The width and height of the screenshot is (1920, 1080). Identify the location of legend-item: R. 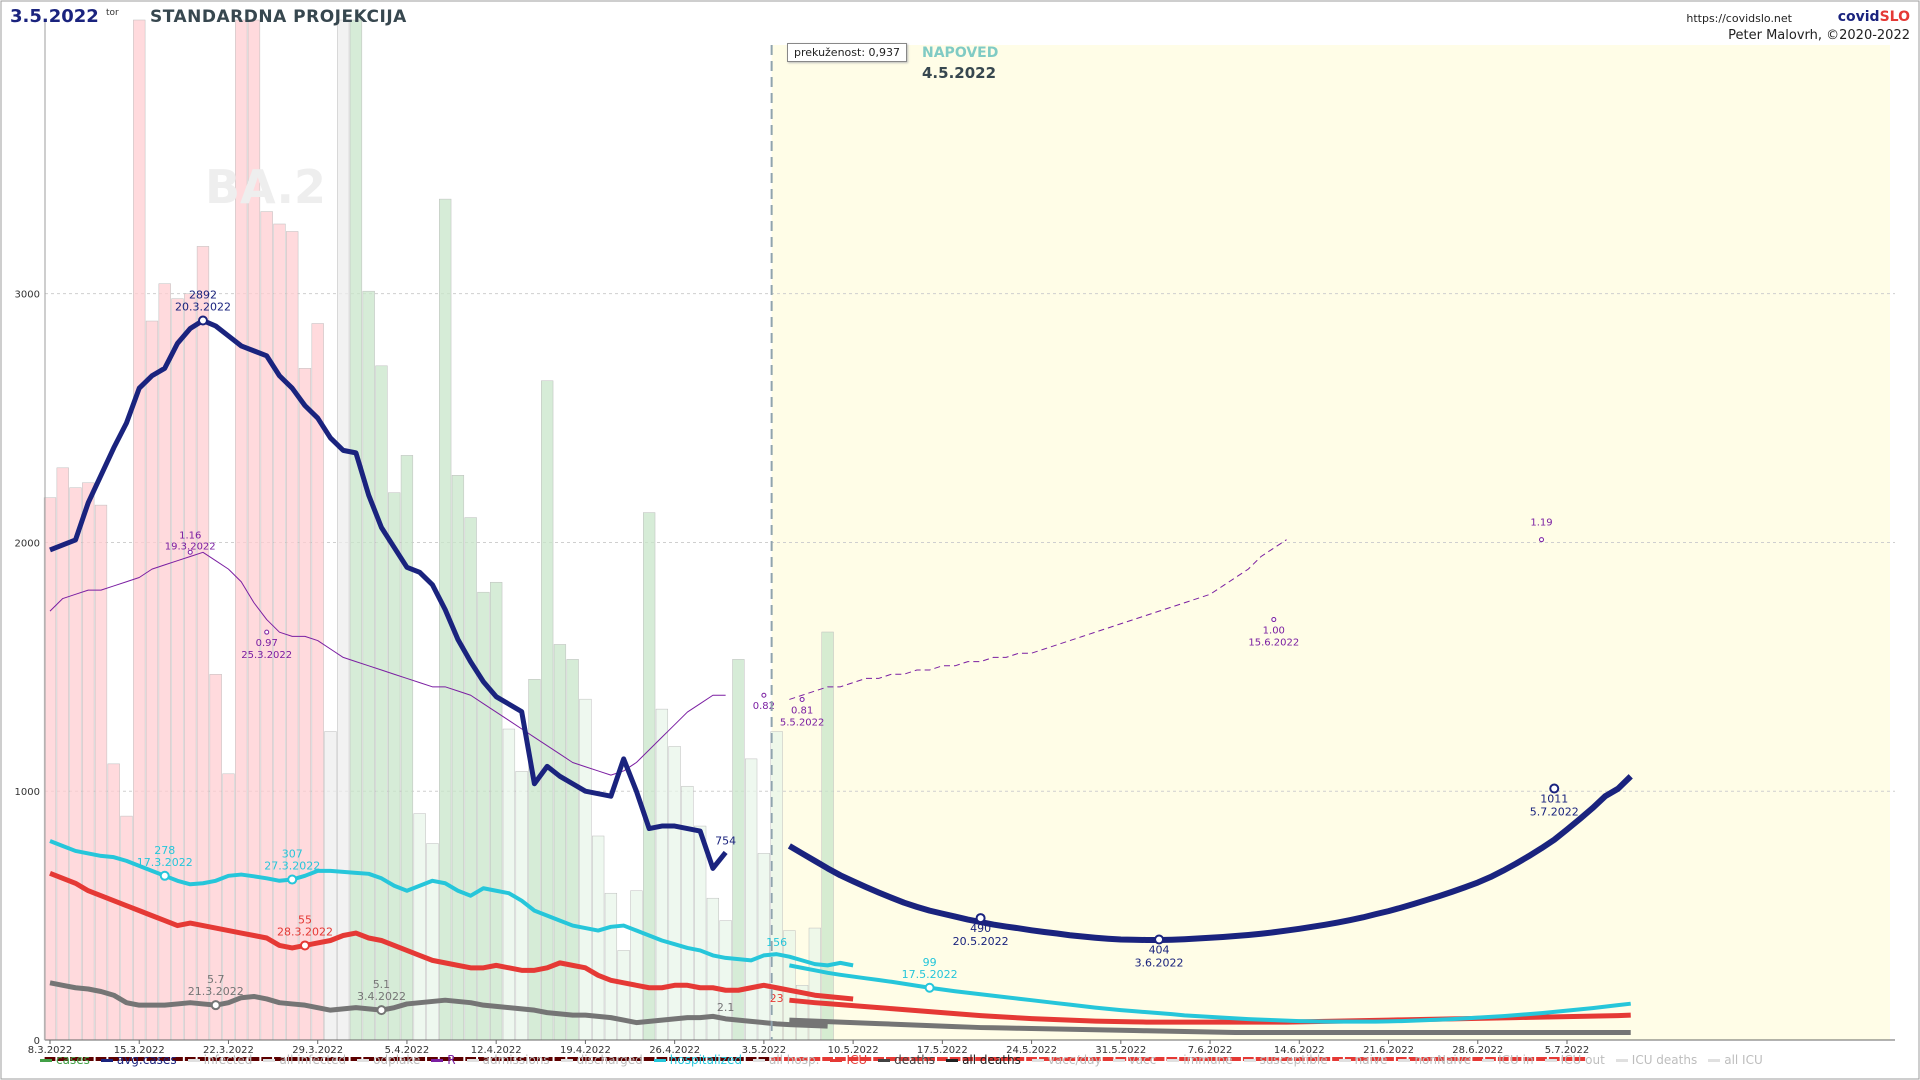
(443, 1060).